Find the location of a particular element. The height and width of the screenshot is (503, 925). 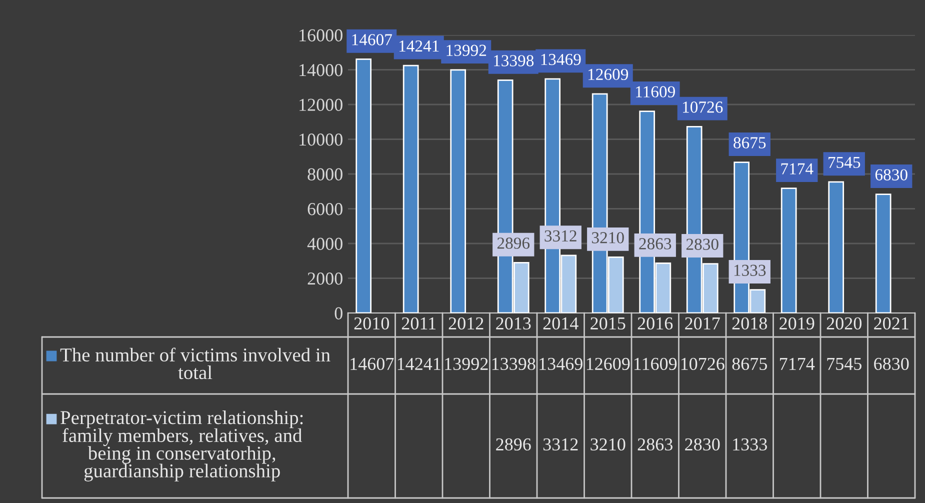

data-label: 13398 is located at coordinates (514, 364).